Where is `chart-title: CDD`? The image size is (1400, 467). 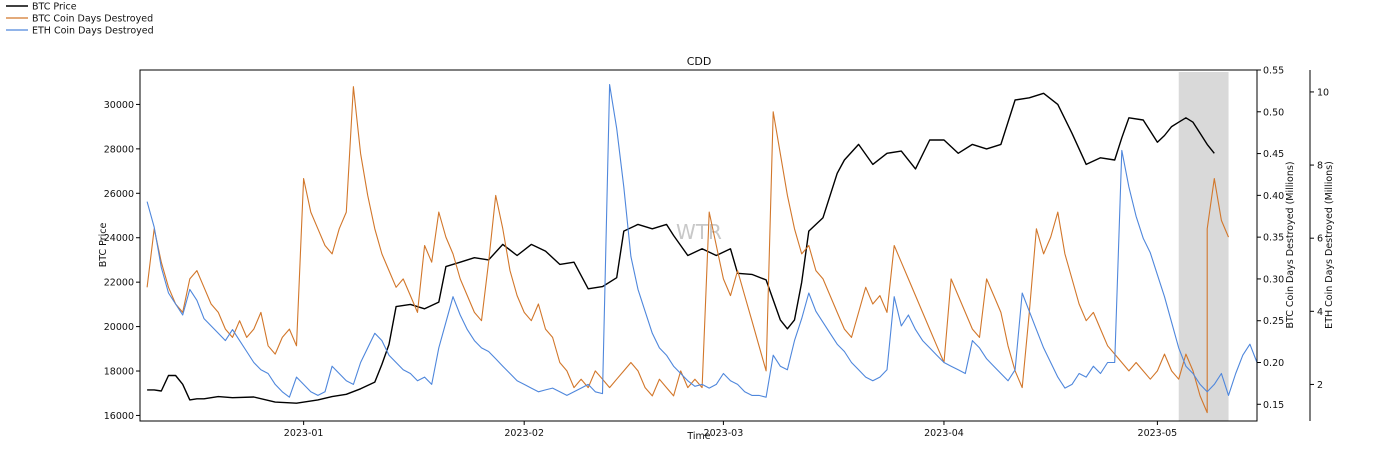
chart-title: CDD is located at coordinates (699, 61).